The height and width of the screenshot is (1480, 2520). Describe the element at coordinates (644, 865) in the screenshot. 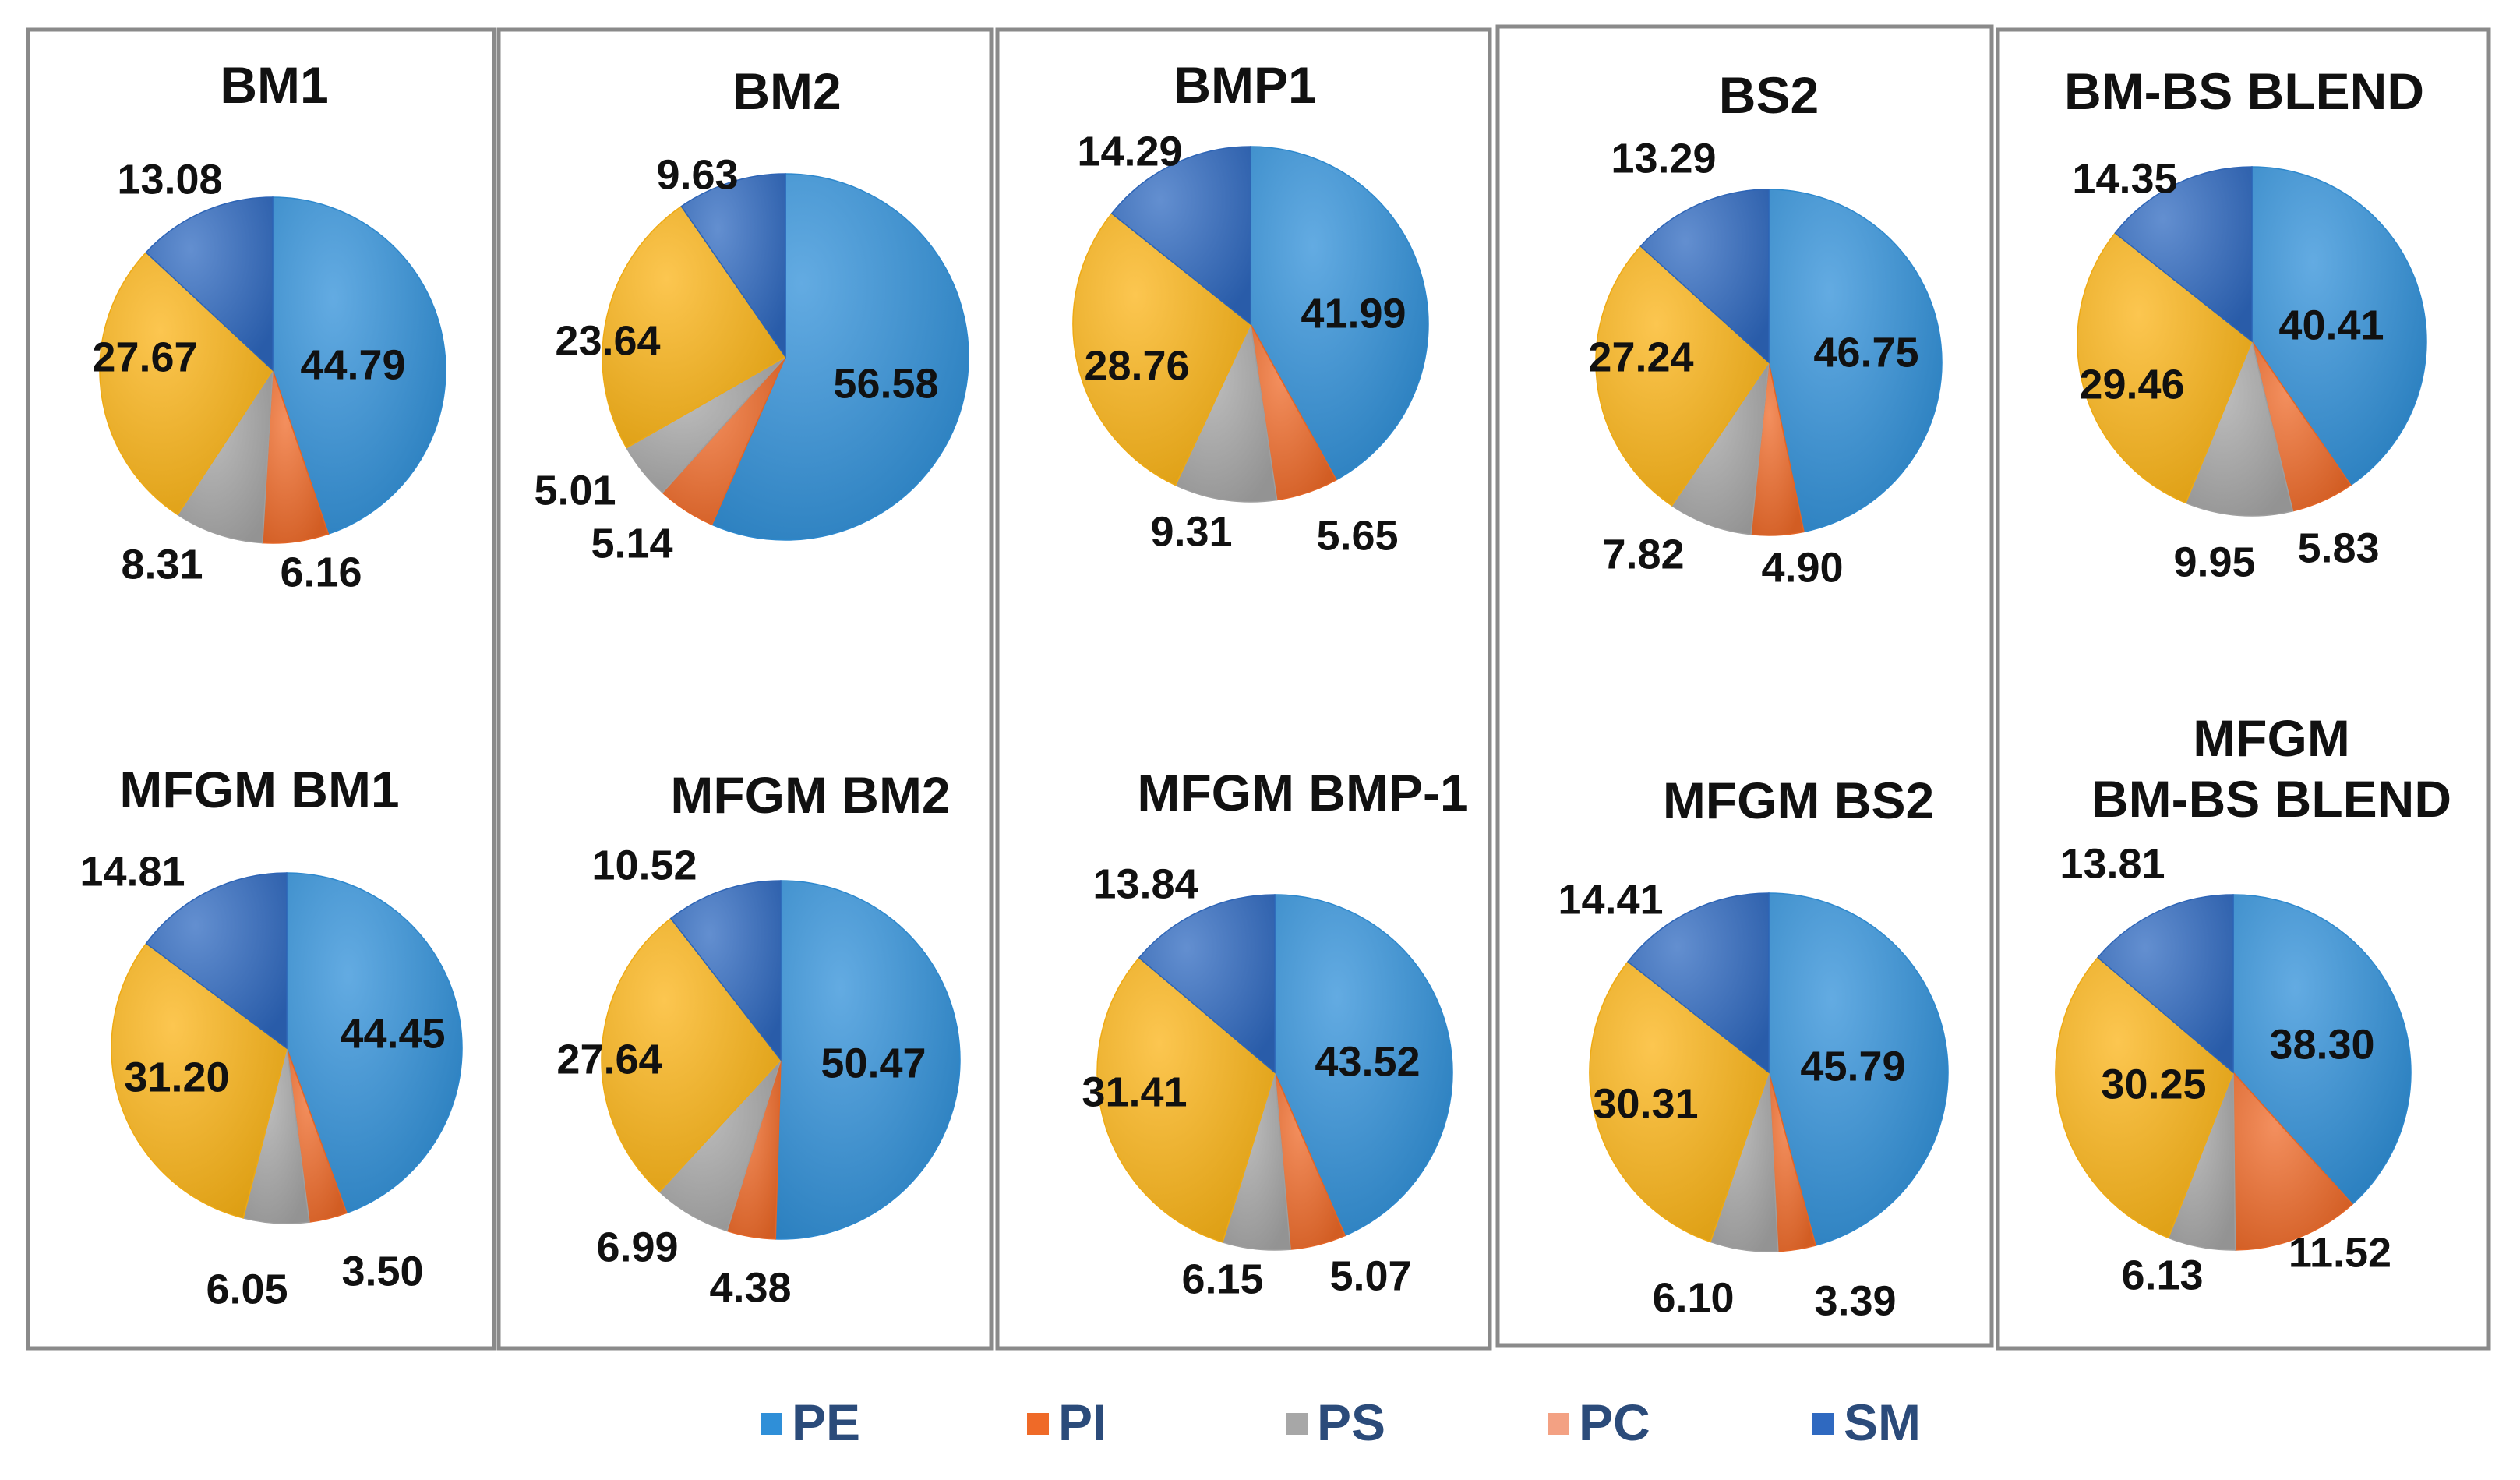

I see `data-label: 10.52` at that location.